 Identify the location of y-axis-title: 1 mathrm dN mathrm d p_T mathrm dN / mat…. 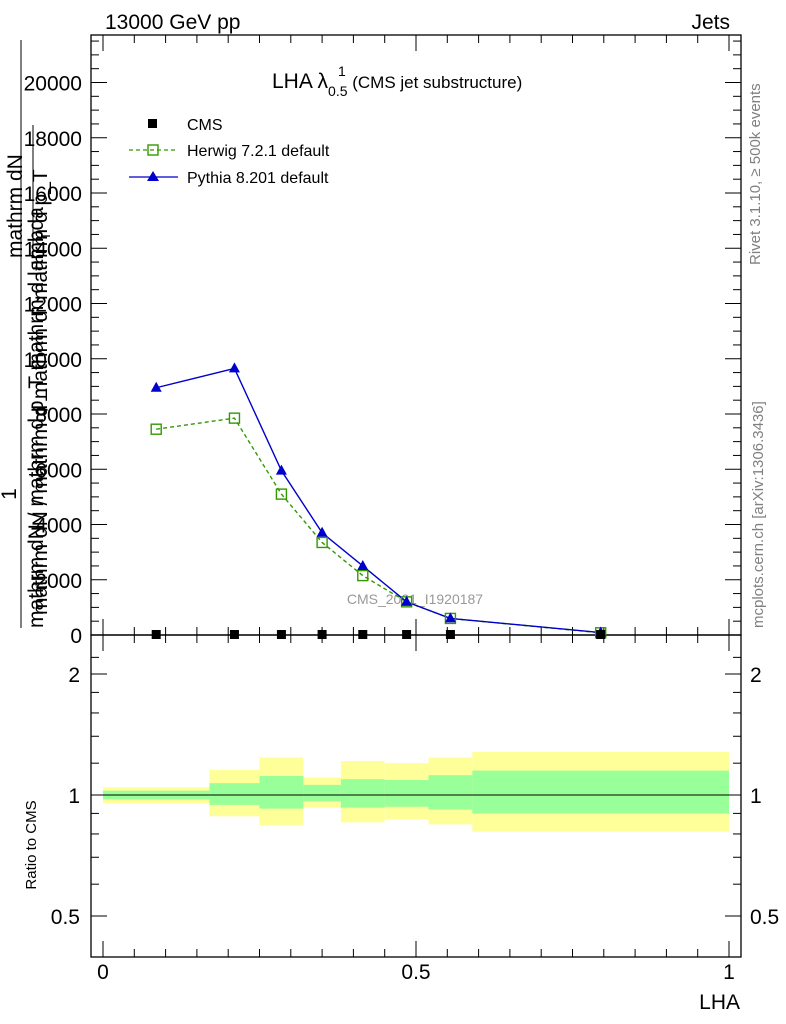
(26, 334).